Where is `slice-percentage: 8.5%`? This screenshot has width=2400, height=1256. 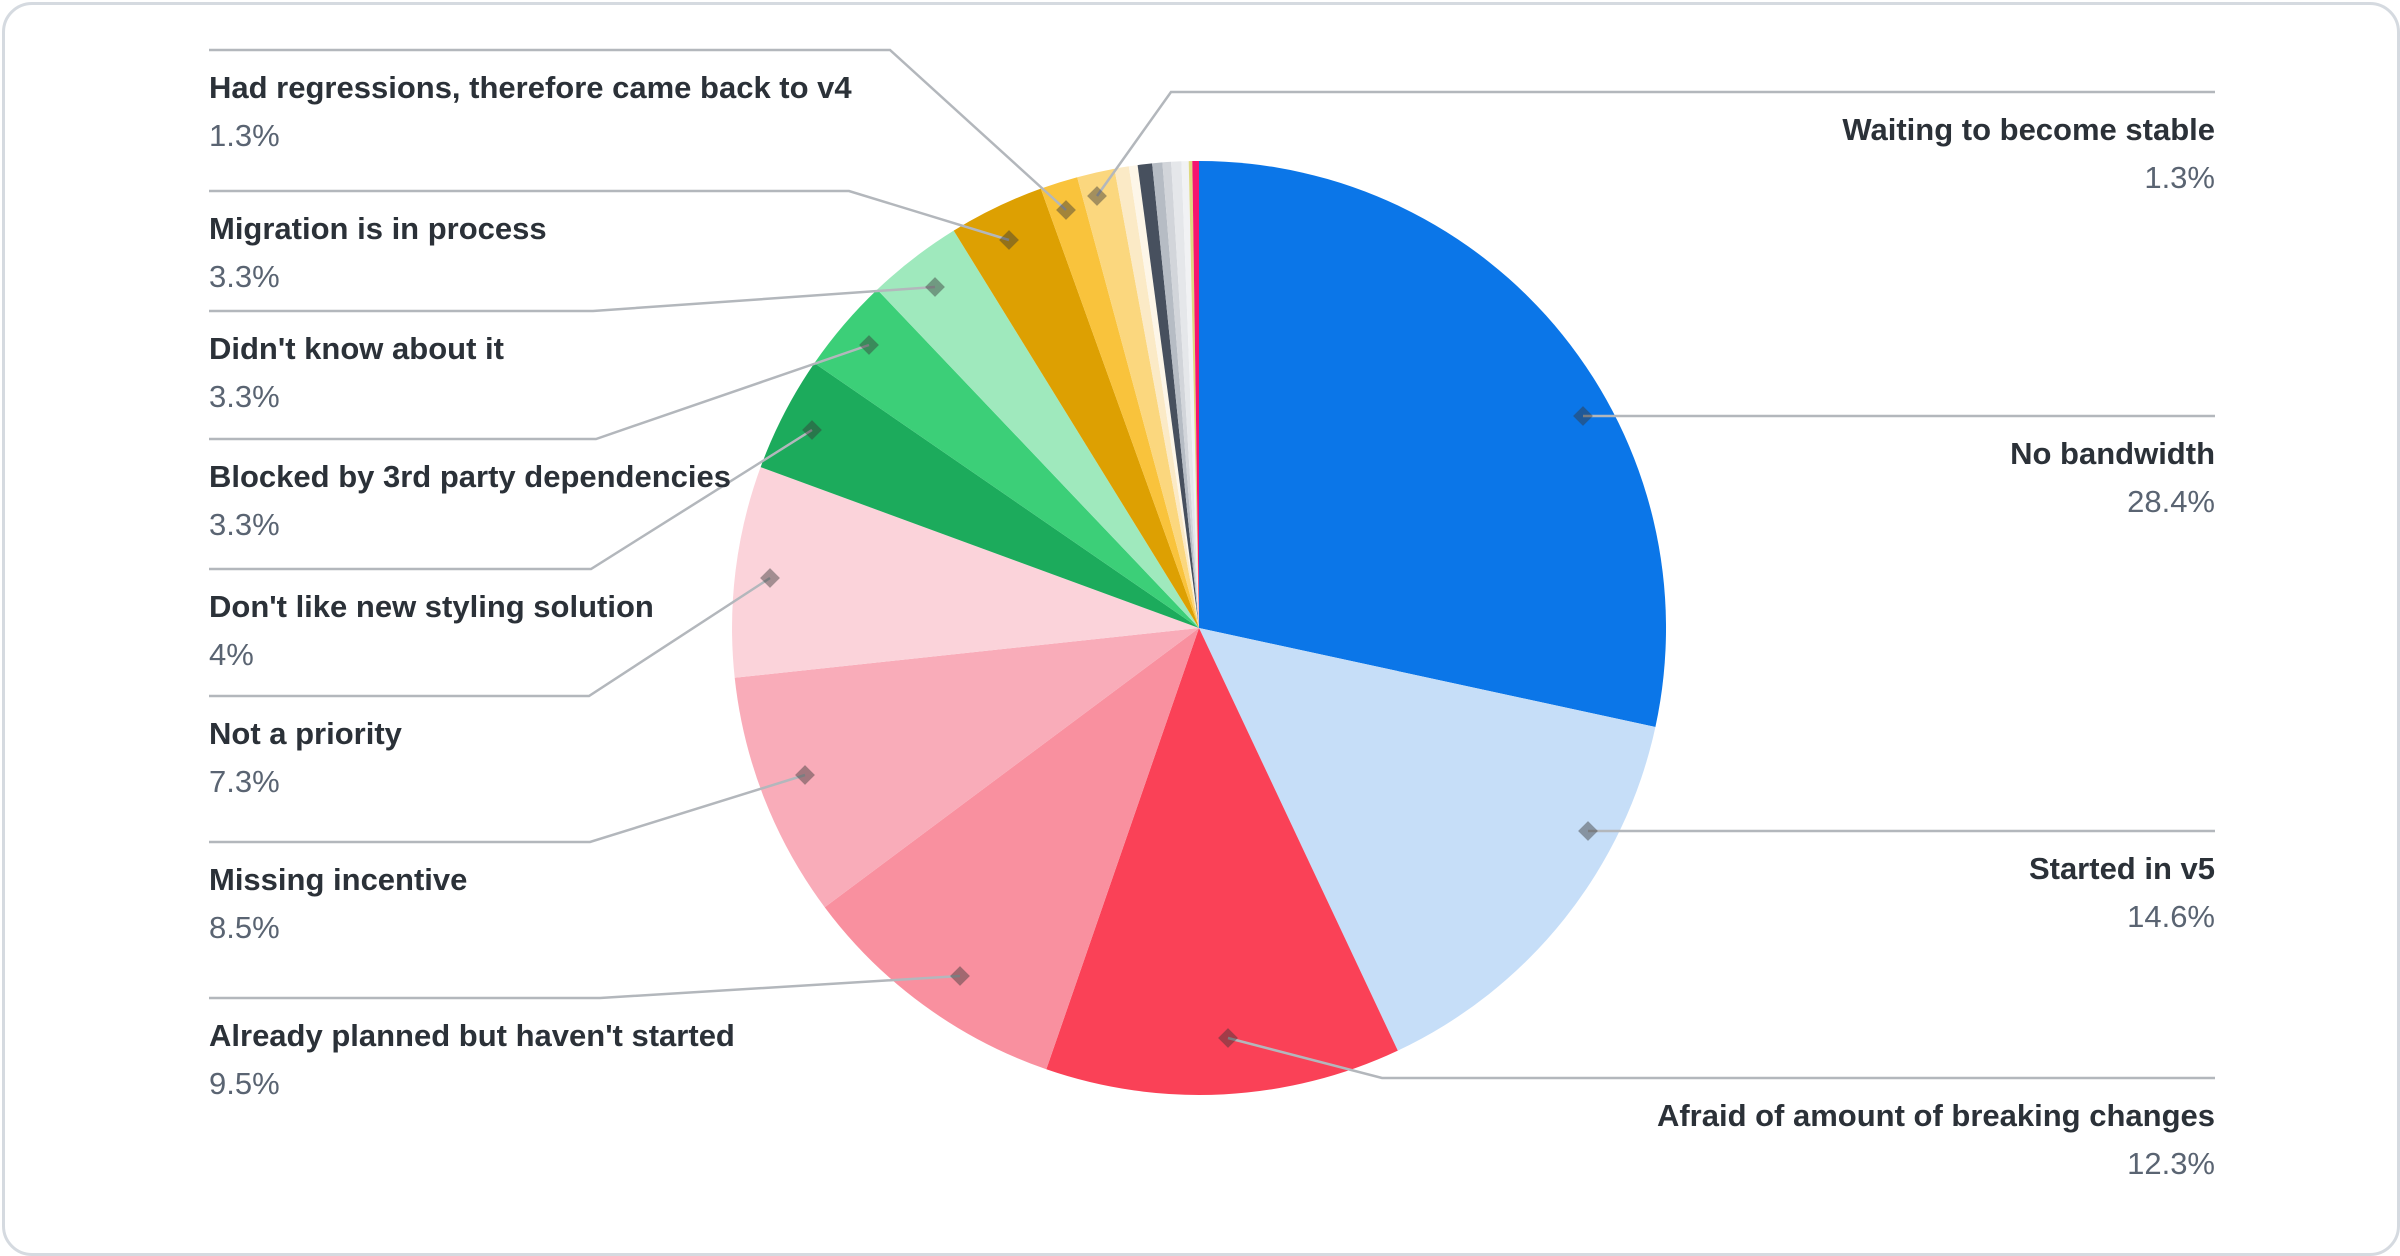
slice-percentage: 8.5% is located at coordinates (244, 927).